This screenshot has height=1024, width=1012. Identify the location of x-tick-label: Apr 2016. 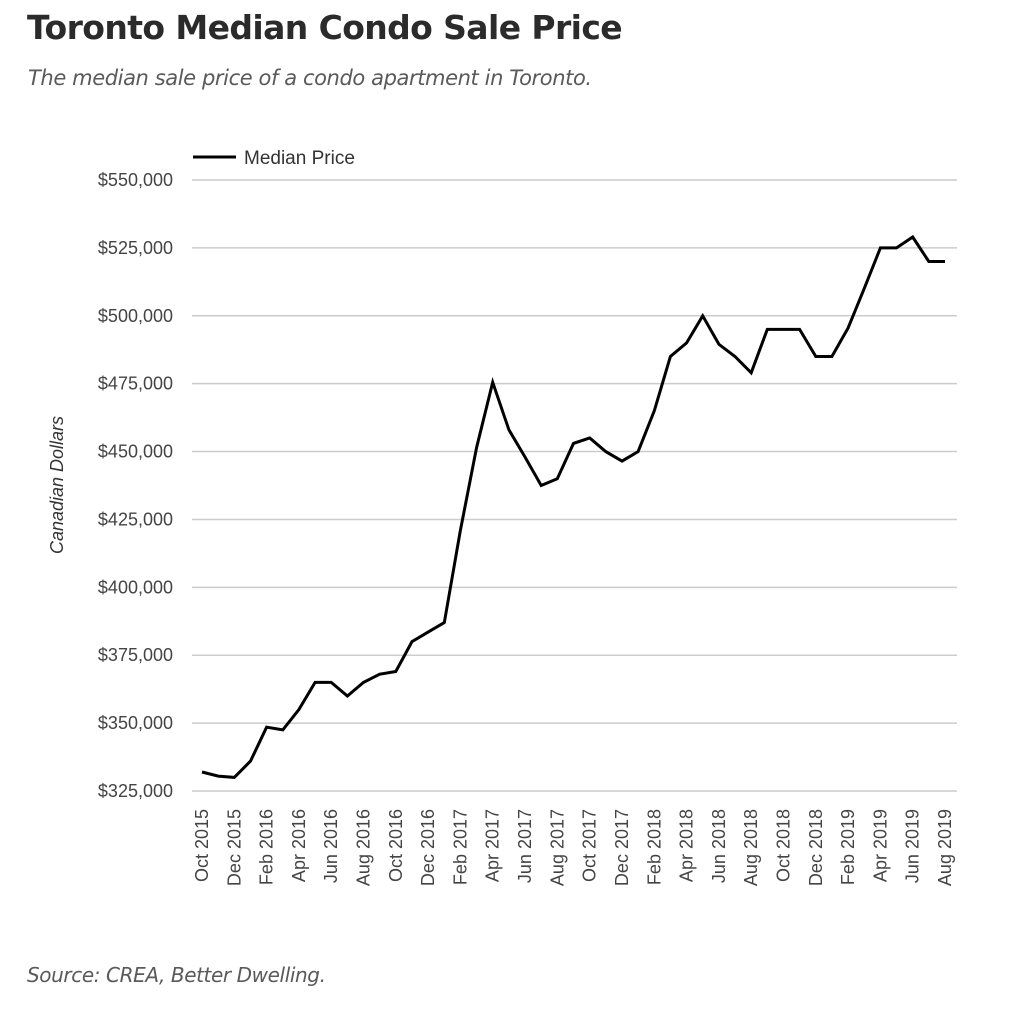
(299, 845).